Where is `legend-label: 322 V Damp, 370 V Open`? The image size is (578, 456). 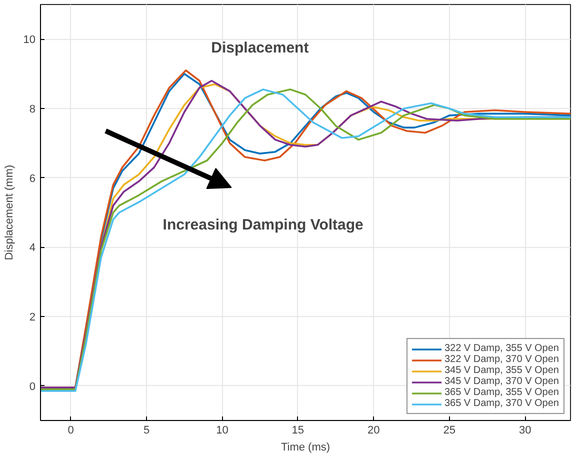
legend-label: 322 V Damp, 370 V Open is located at coordinates (501, 359).